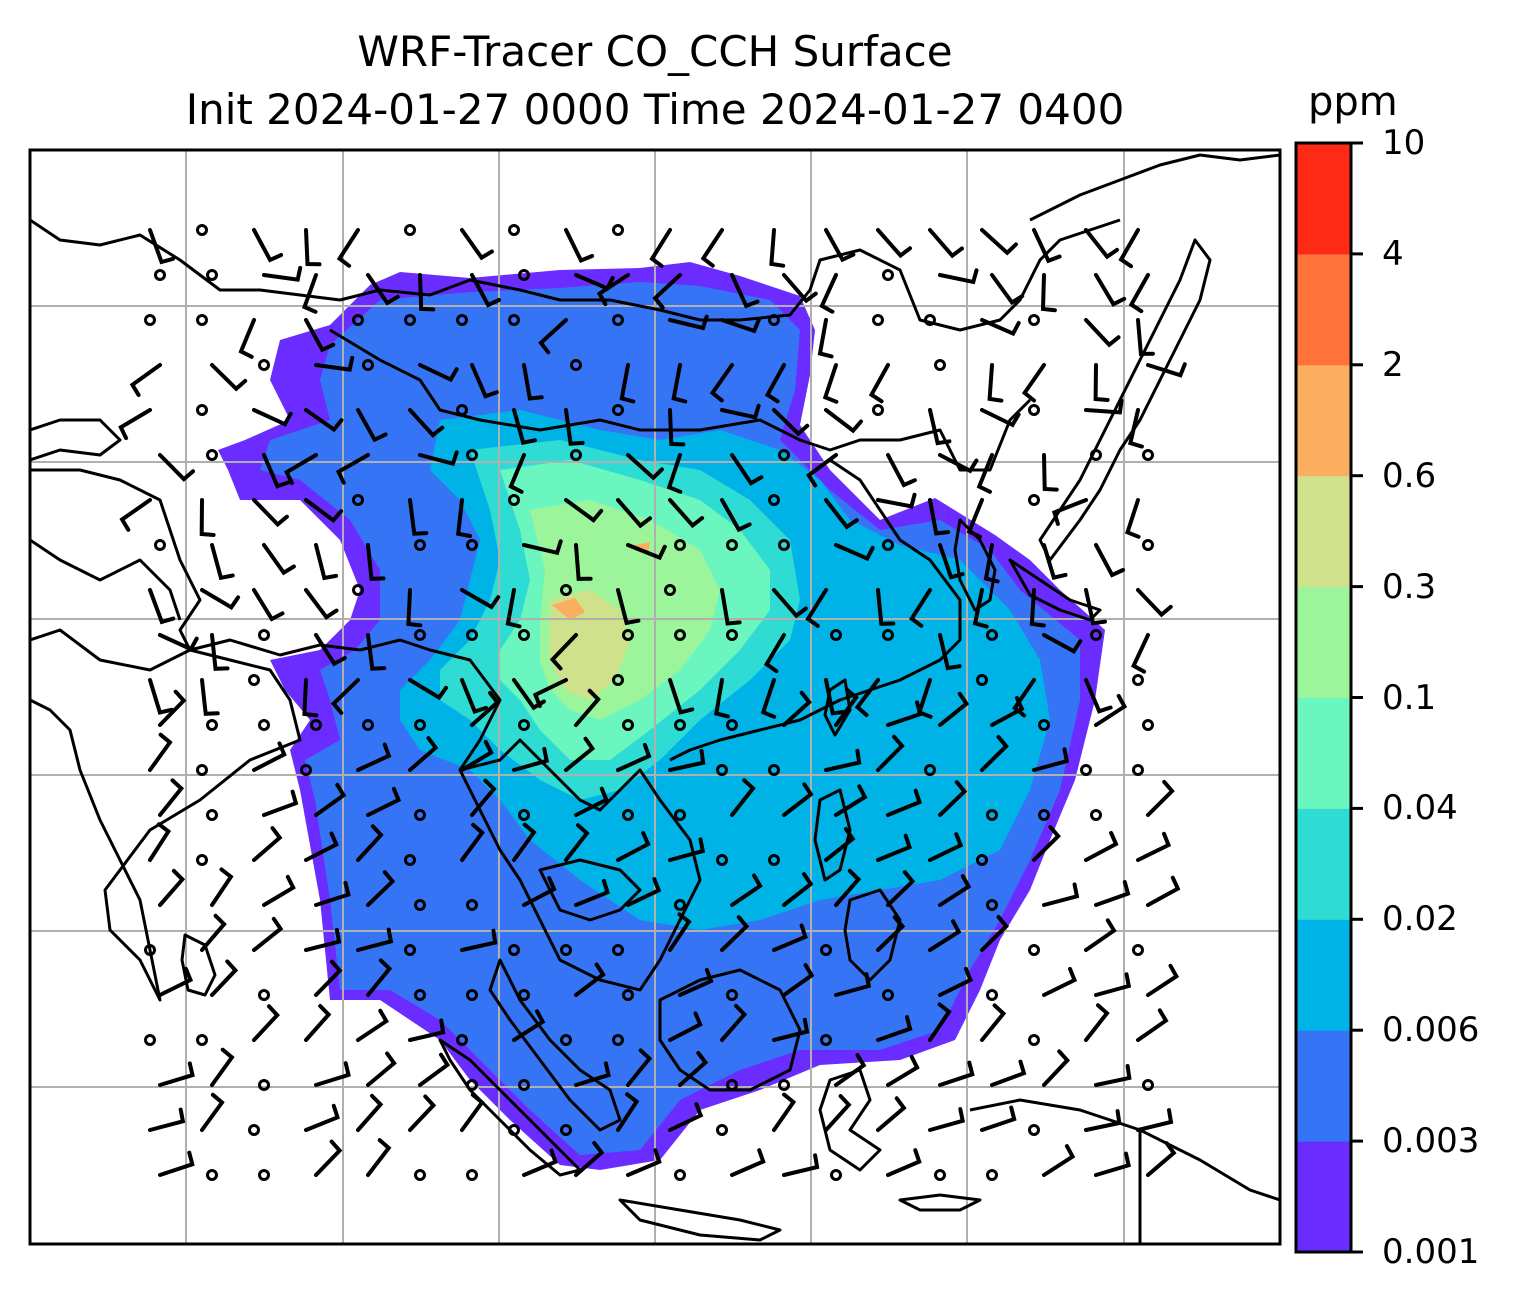 This screenshot has height=1306, width=1528. I want to click on colorbar-tick-label: 0.6, so click(1409, 475).